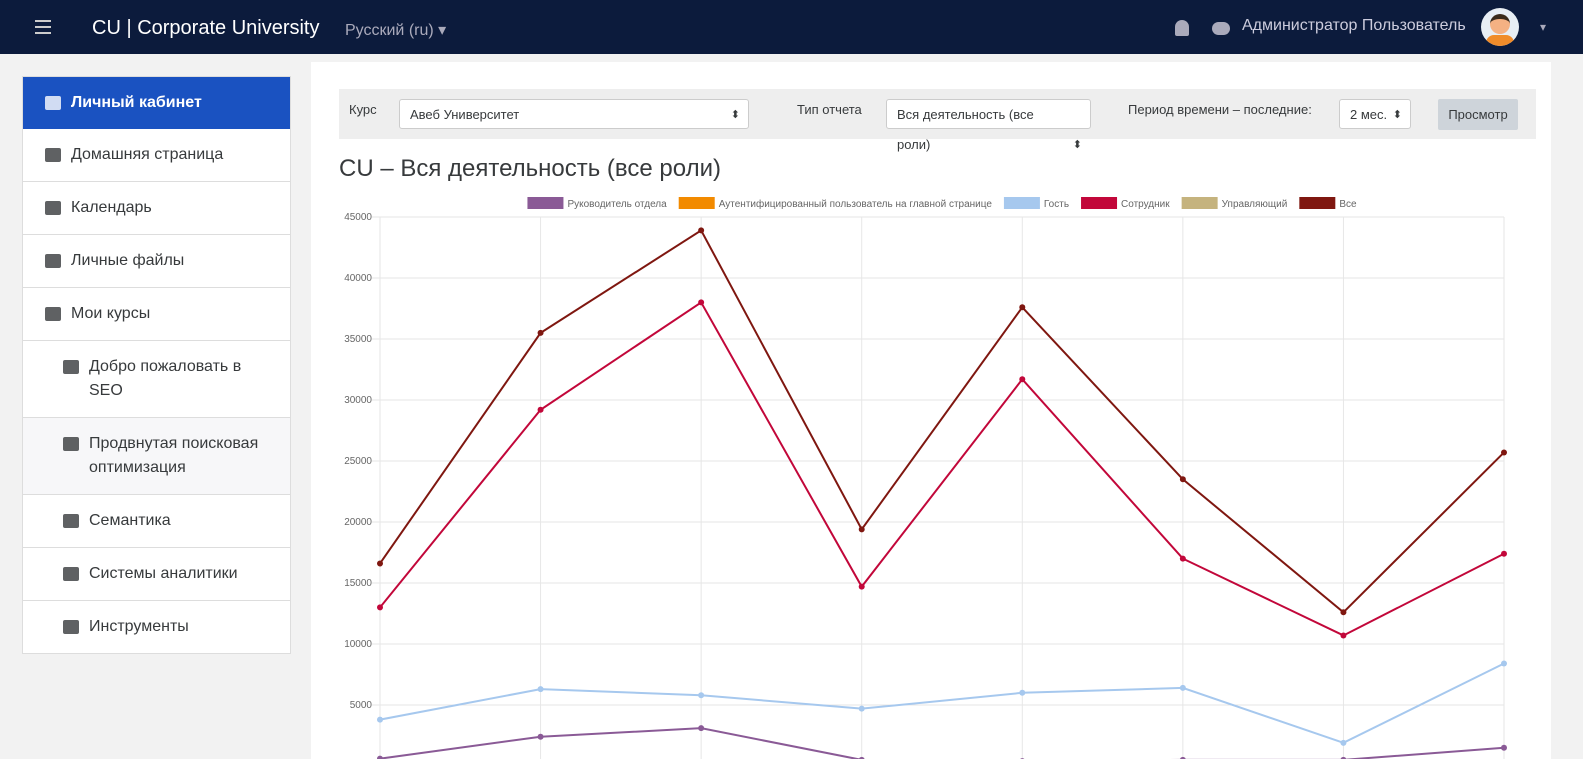  Describe the element at coordinates (1056, 204) in the screenshot. I see `legend-label: Гость` at that location.